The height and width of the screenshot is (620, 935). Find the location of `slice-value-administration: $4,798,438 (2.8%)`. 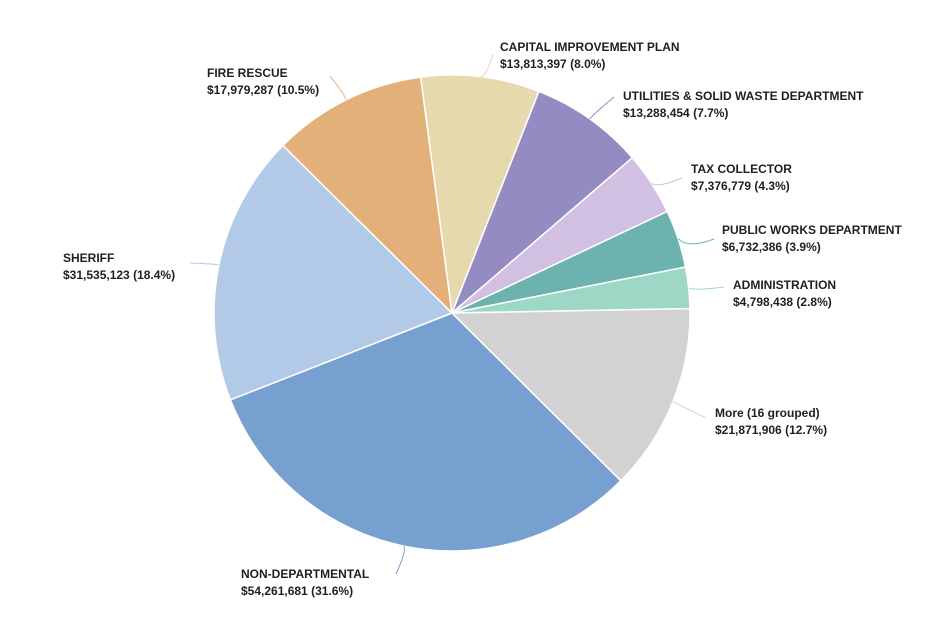

slice-value-administration: $4,798,438 (2.8%) is located at coordinates (782, 302).